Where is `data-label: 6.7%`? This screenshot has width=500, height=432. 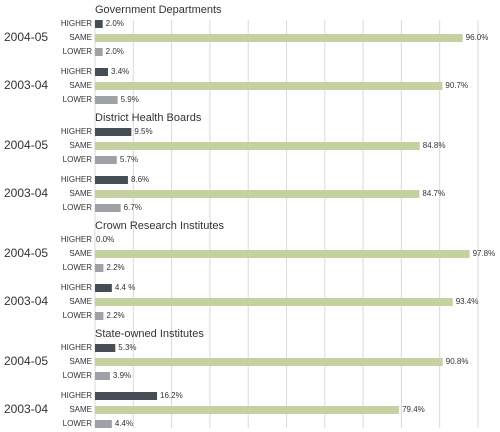
data-label: 6.7% is located at coordinates (133, 207).